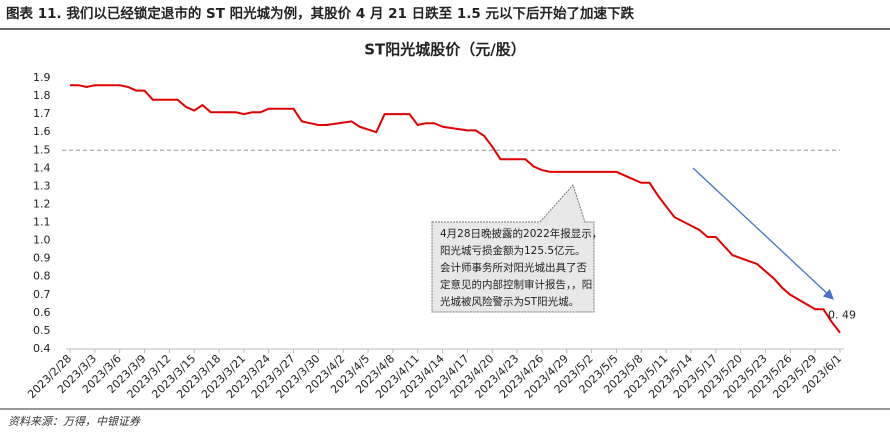 This screenshot has height=434, width=890. I want to click on trend-arrow, so click(763, 233).